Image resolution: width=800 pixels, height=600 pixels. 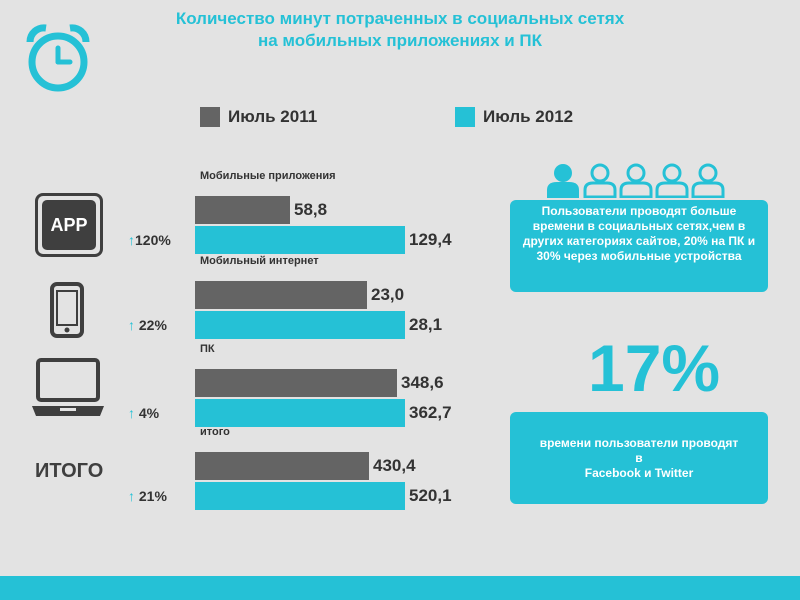 I want to click on growth-indicator: ↑ 21%, so click(x=147, y=496).